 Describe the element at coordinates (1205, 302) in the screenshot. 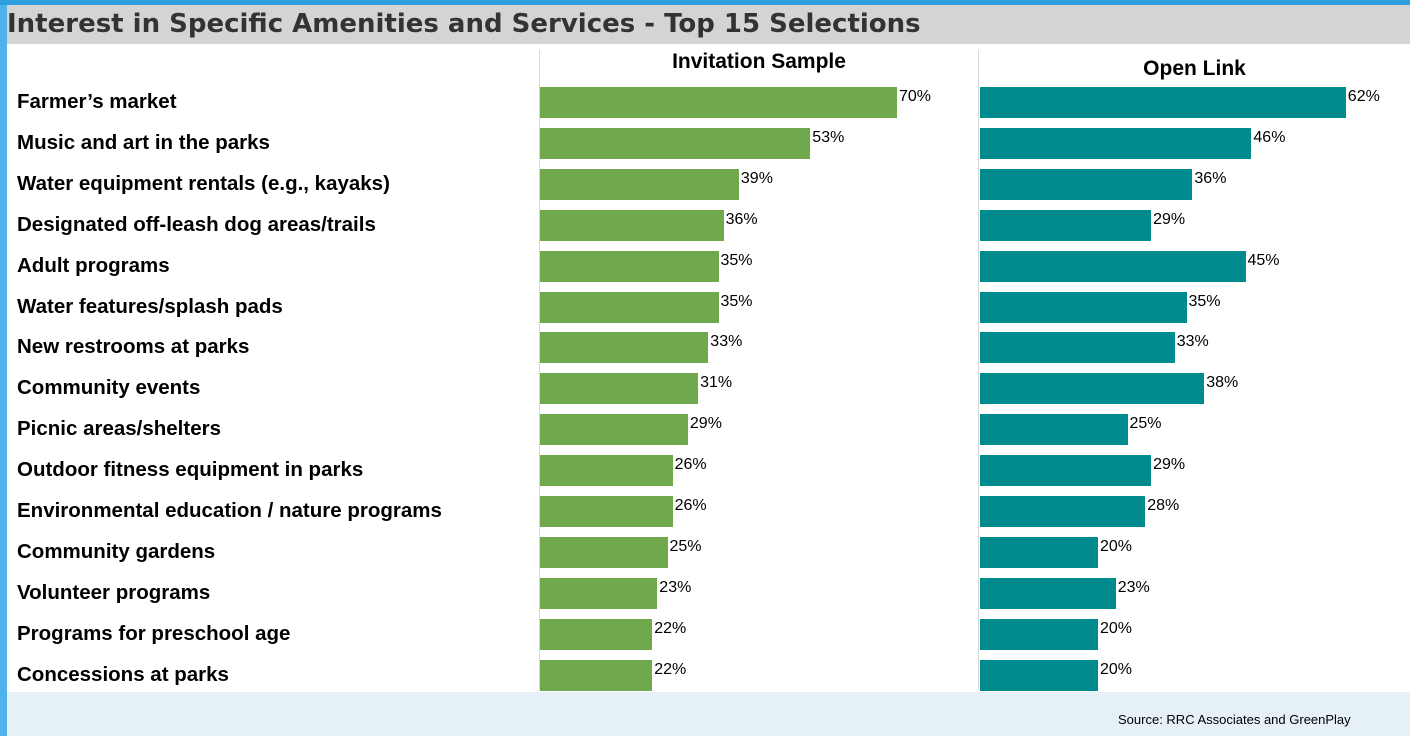

I see `open-link-value-label: 35%` at that location.